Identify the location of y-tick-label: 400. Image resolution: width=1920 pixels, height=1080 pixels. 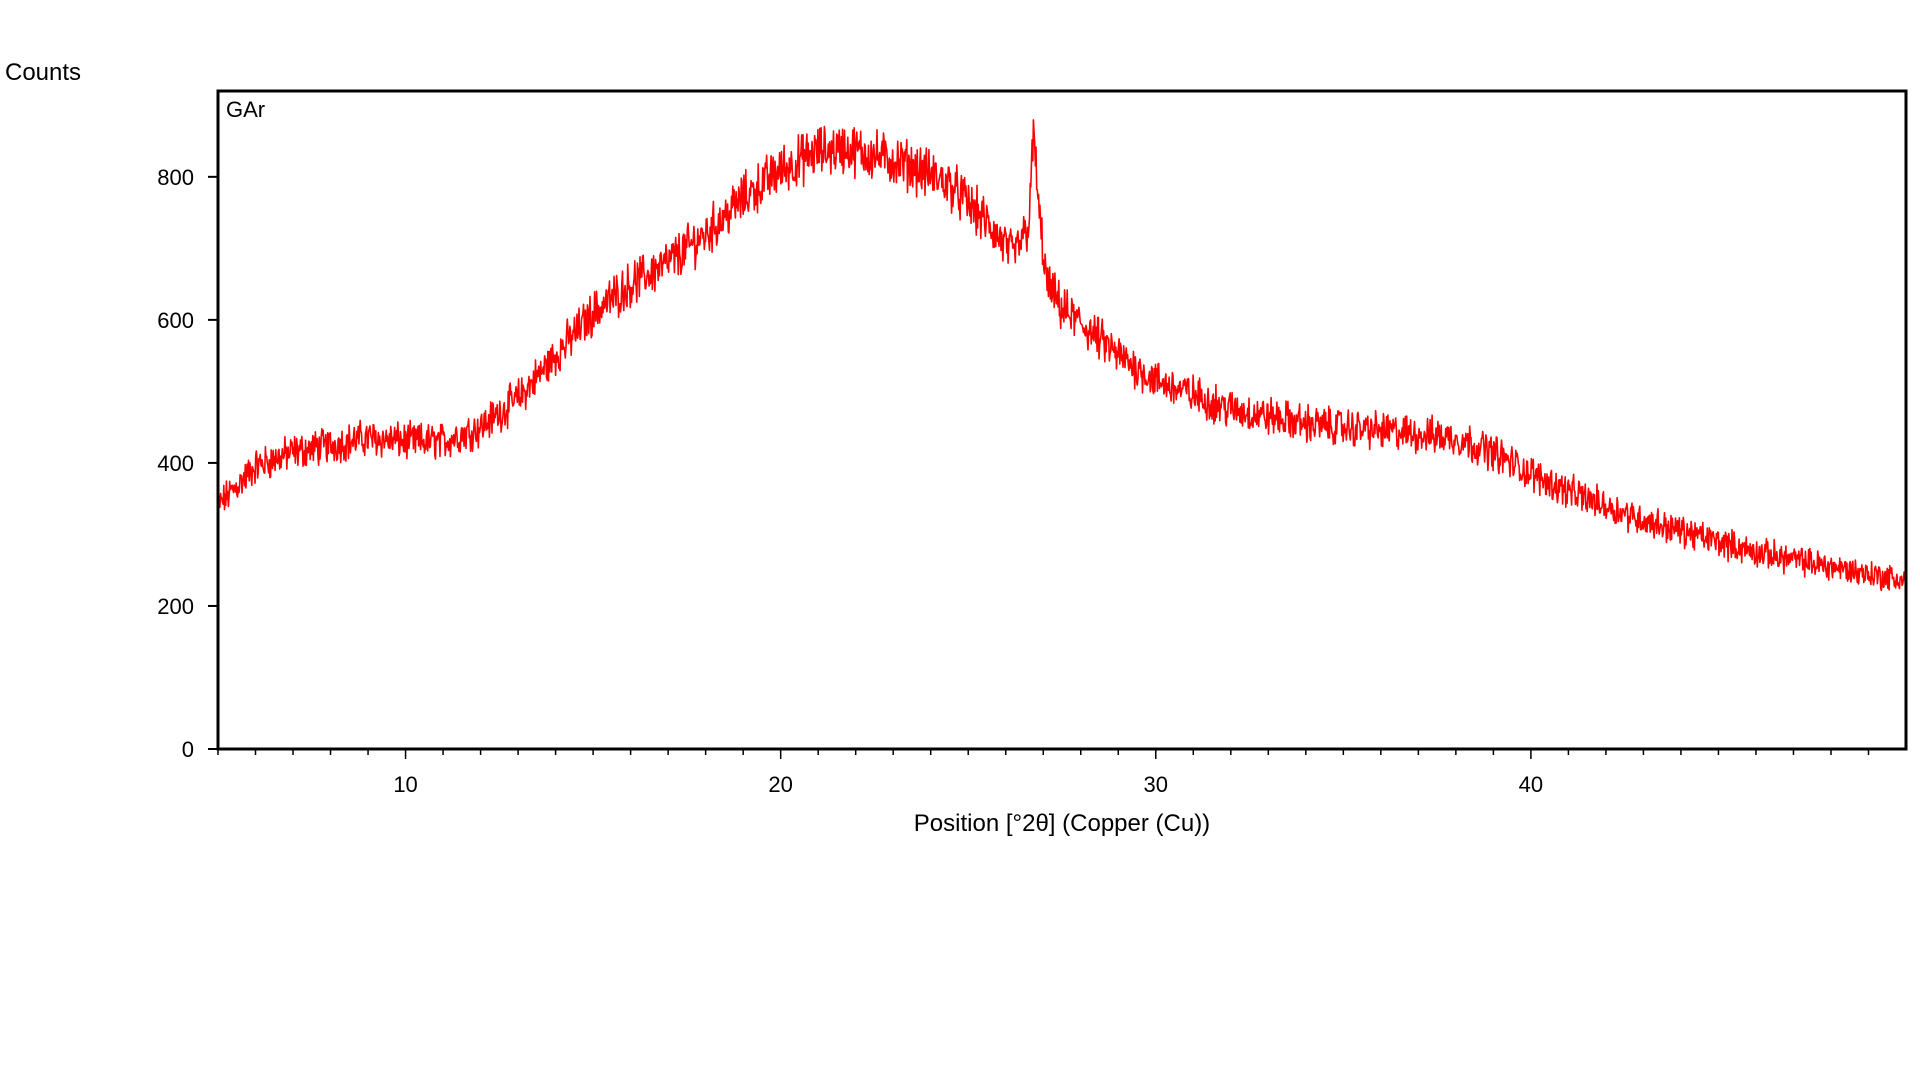
(175, 463).